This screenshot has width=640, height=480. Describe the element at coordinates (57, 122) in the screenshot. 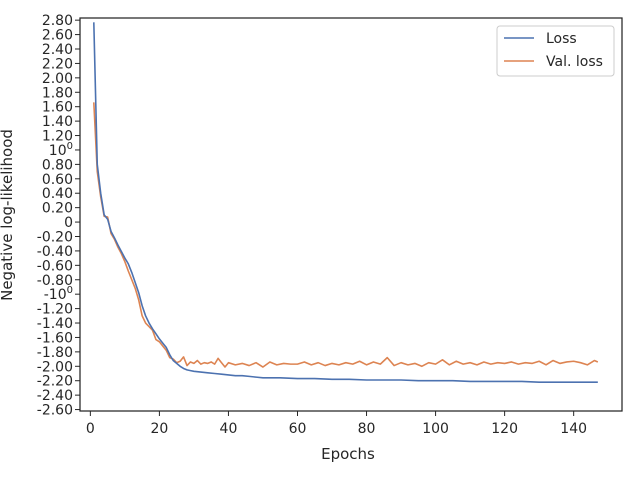

I see `y-tick-label: 1.40` at that location.